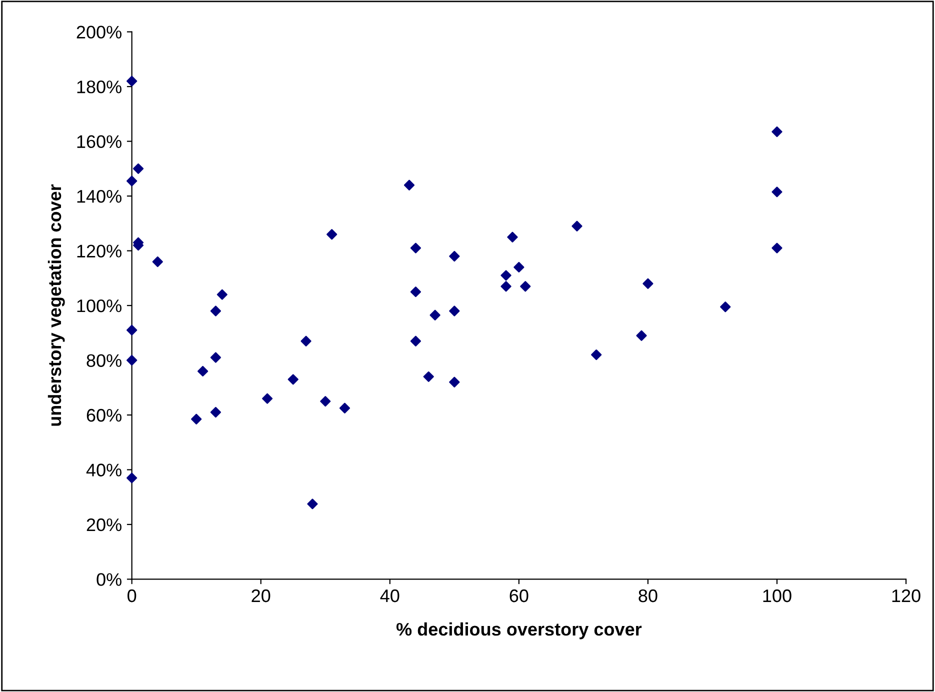 This screenshot has width=935, height=692. Describe the element at coordinates (99, 141) in the screenshot. I see `y-tick-label: 160%` at that location.